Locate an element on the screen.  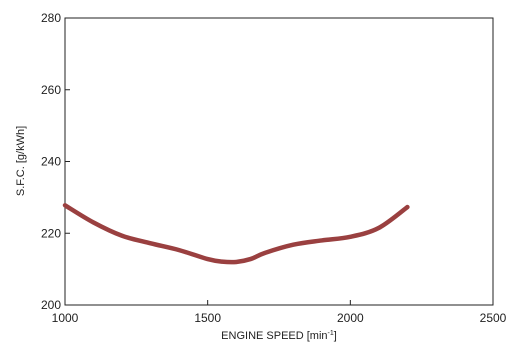
series-layer is located at coordinates (236, 234).